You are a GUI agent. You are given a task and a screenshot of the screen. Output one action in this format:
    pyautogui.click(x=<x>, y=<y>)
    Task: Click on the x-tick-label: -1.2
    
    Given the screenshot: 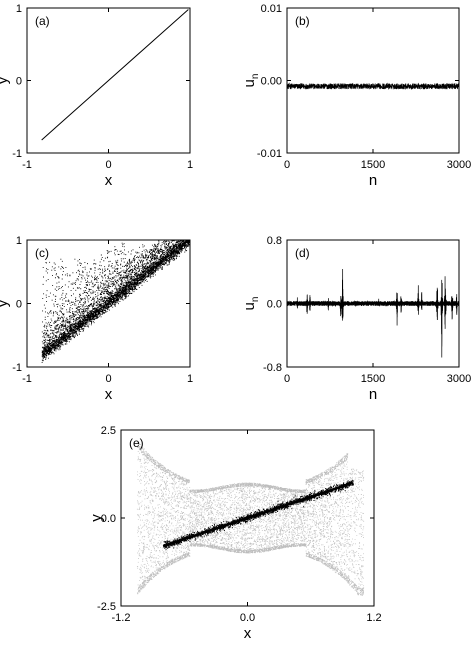 What is the action you would take?
    pyautogui.click(x=121, y=618)
    